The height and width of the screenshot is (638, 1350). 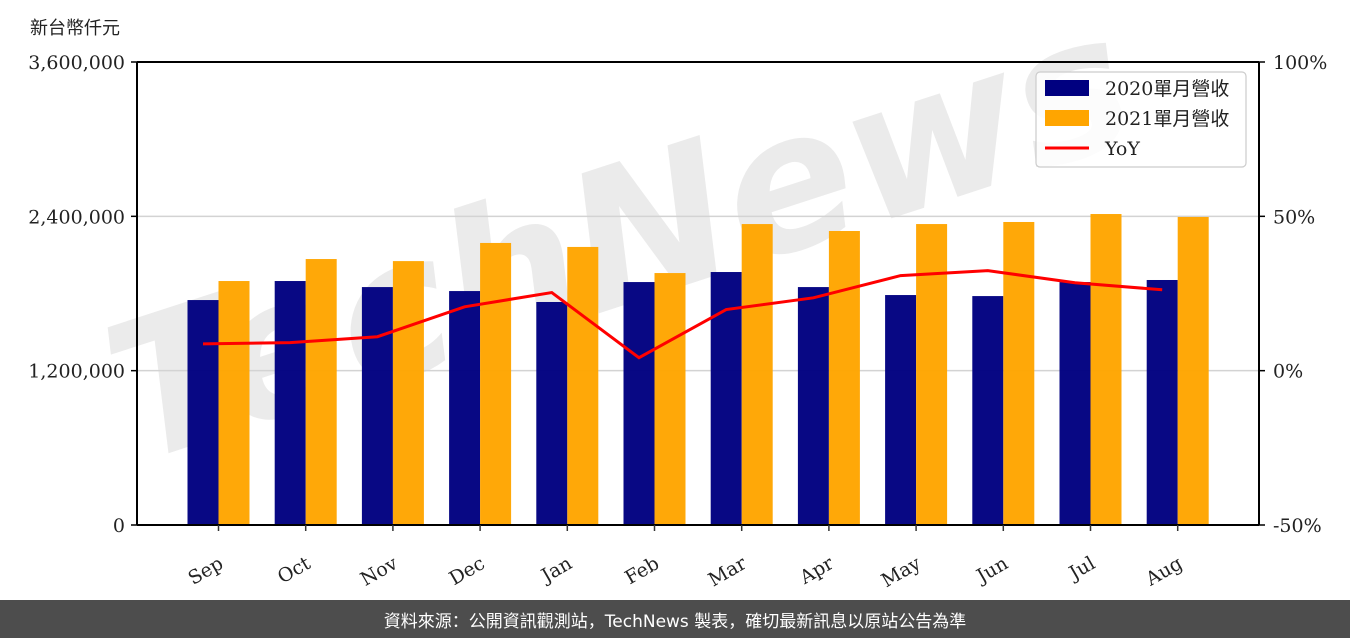 What do you see at coordinates (1163, 571) in the screenshot?
I see `x-tick-label: Aug` at bounding box center [1163, 571].